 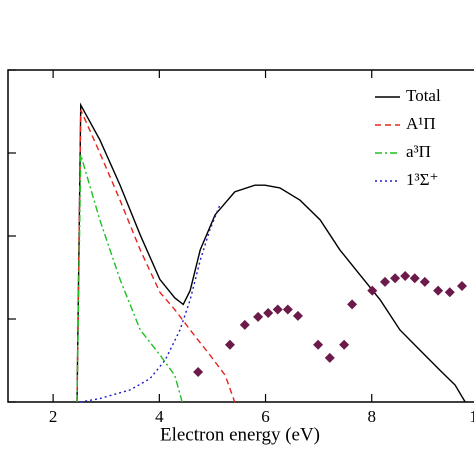 I want to click on legend-label: a³Π, so click(x=418, y=151).